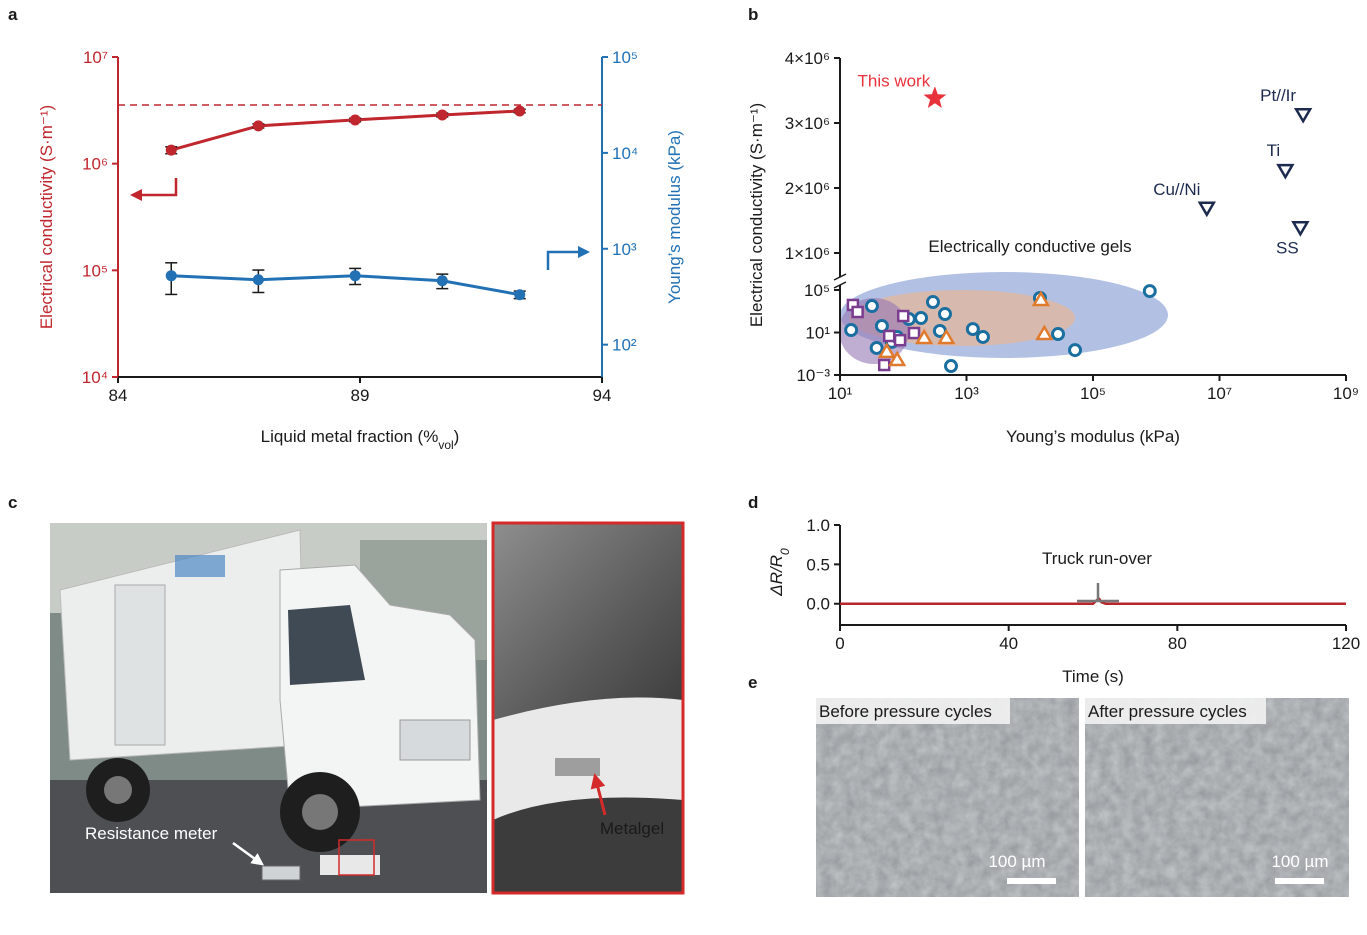 This screenshot has width=1367, height=935. What do you see at coordinates (1274, 150) in the screenshot?
I see `point-label: Ti` at bounding box center [1274, 150].